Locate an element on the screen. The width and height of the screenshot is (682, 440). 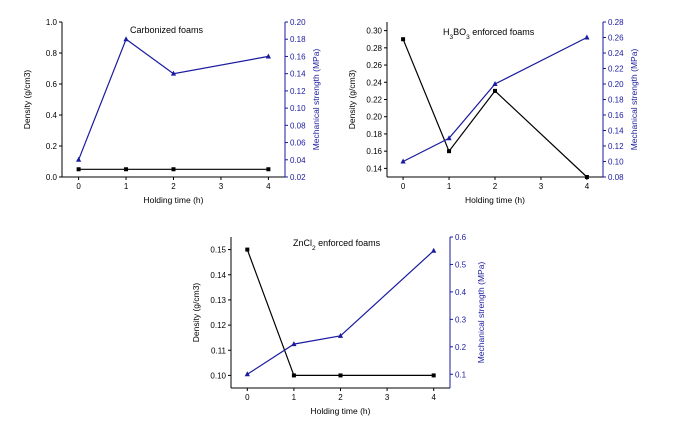
right-tick-label: 0.02 is located at coordinates (298, 177).